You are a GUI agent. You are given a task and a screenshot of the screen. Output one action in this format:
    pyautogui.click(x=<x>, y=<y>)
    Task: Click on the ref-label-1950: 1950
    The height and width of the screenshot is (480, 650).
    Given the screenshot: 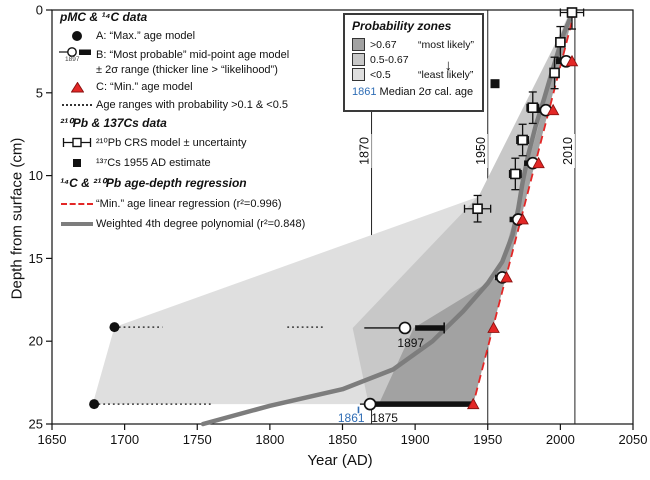 What is the action you would take?
    pyautogui.click(x=481, y=151)
    